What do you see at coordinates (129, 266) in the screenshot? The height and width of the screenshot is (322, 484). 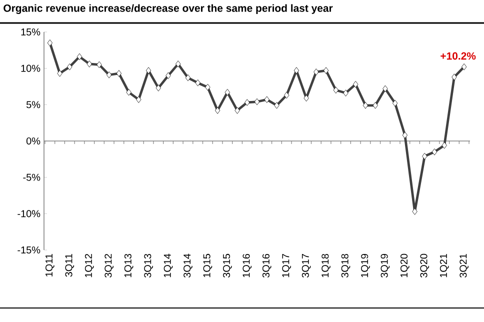 I see `x-tick-label: 1Q13` at bounding box center [129, 266].